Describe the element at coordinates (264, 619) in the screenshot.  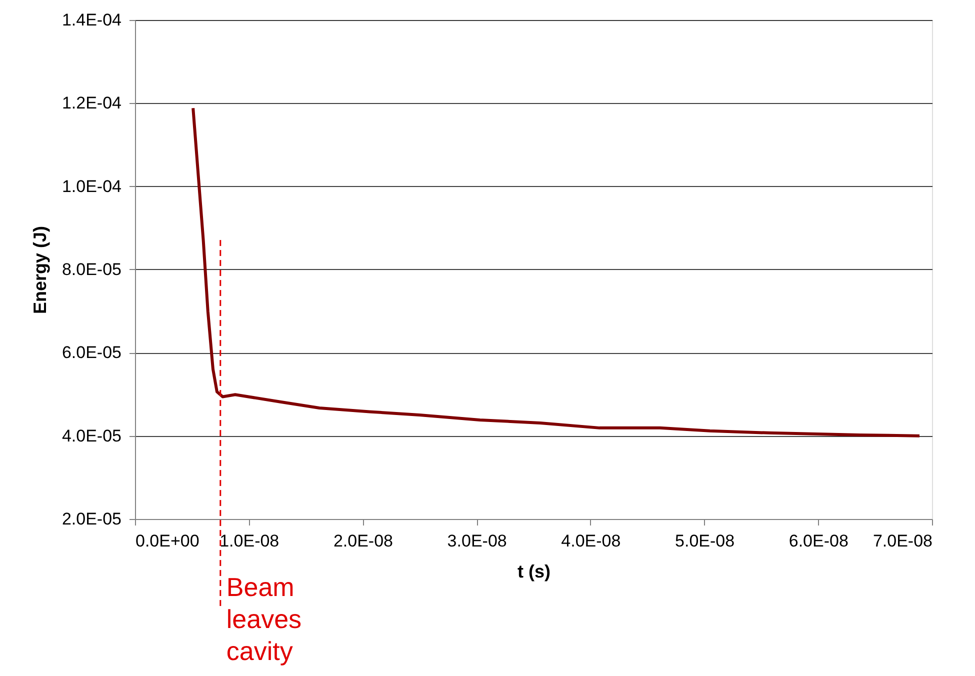
I see `ref-line-label: Beam leaves cavity` at that location.